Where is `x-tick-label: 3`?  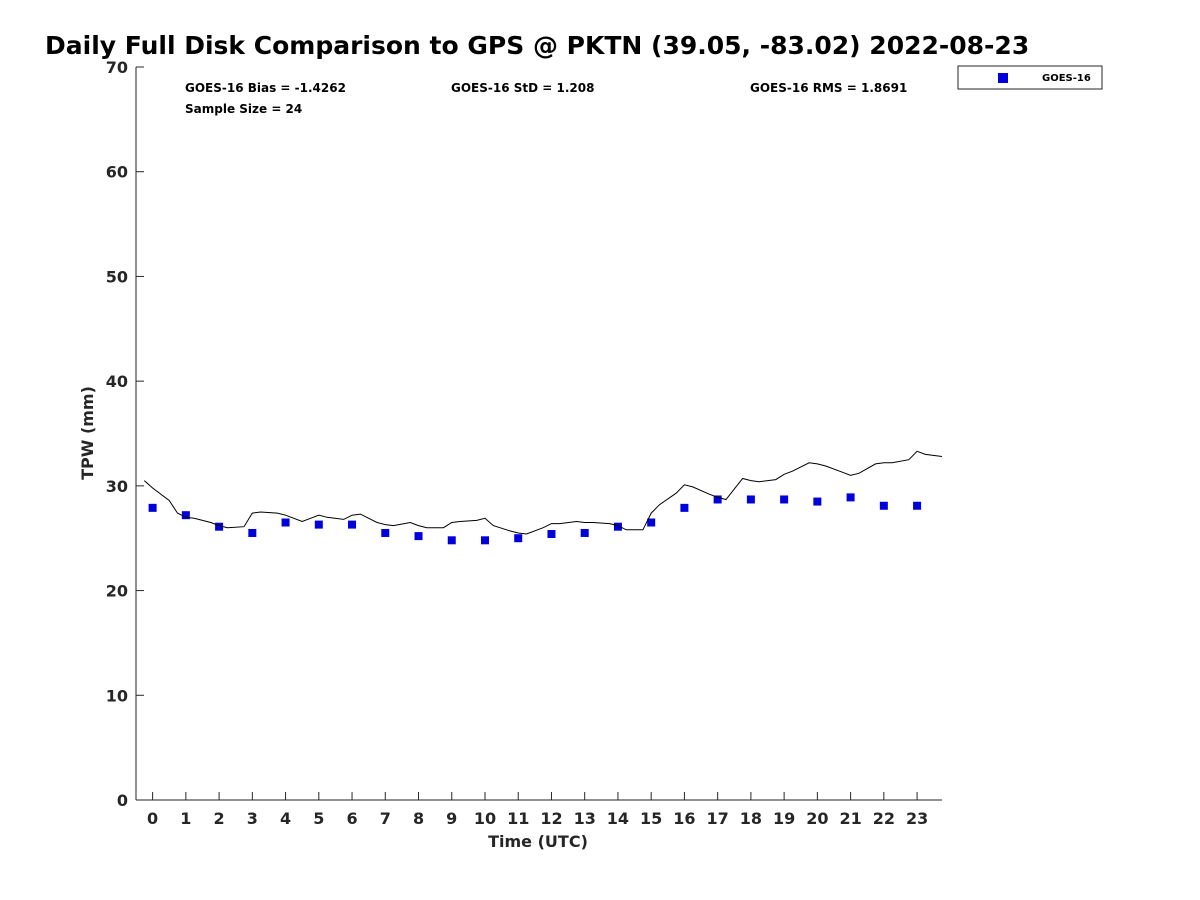 x-tick-label: 3 is located at coordinates (252, 818).